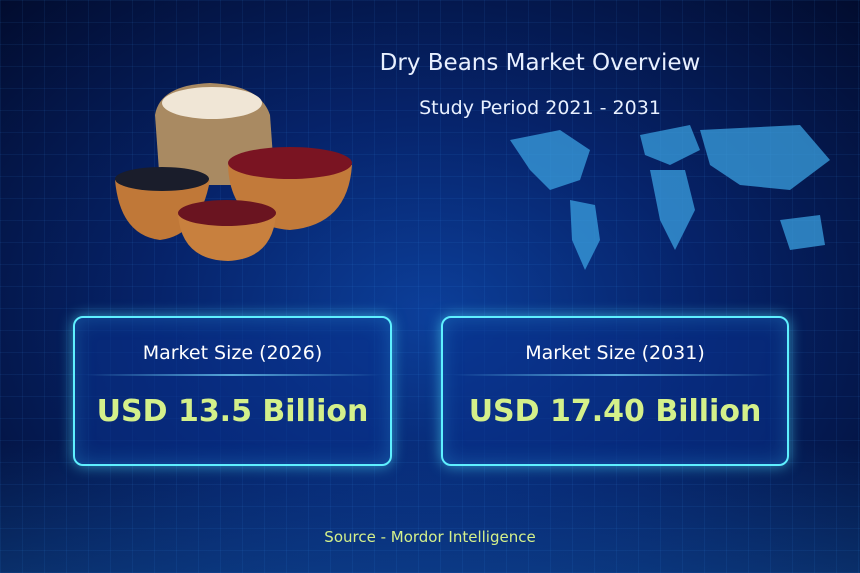  Describe the element at coordinates (670, 197) in the screenshot. I see `world-map-graphic` at that location.